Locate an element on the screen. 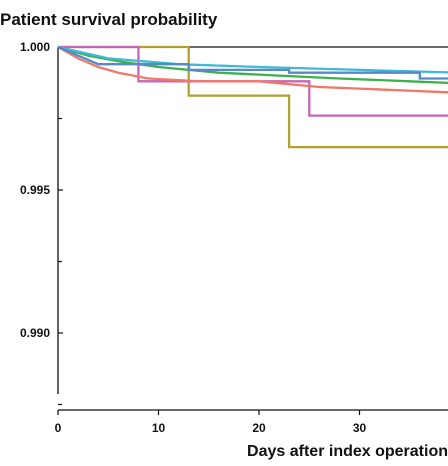 The height and width of the screenshot is (466, 448). x-axis-title: Days after index operation is located at coordinates (347, 451).